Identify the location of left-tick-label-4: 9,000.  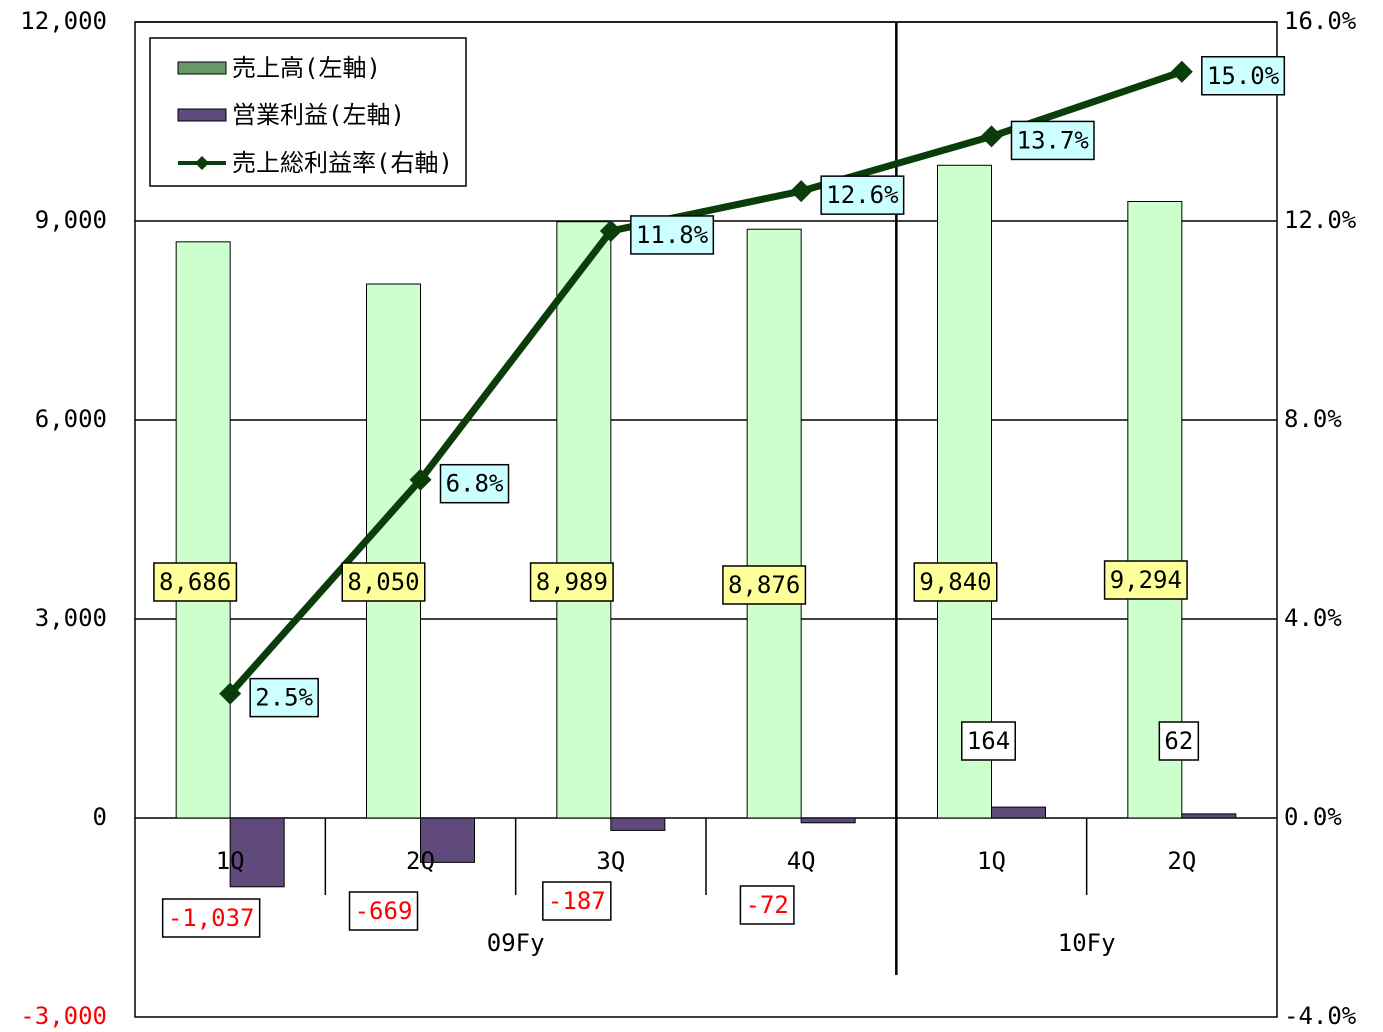
(71, 220).